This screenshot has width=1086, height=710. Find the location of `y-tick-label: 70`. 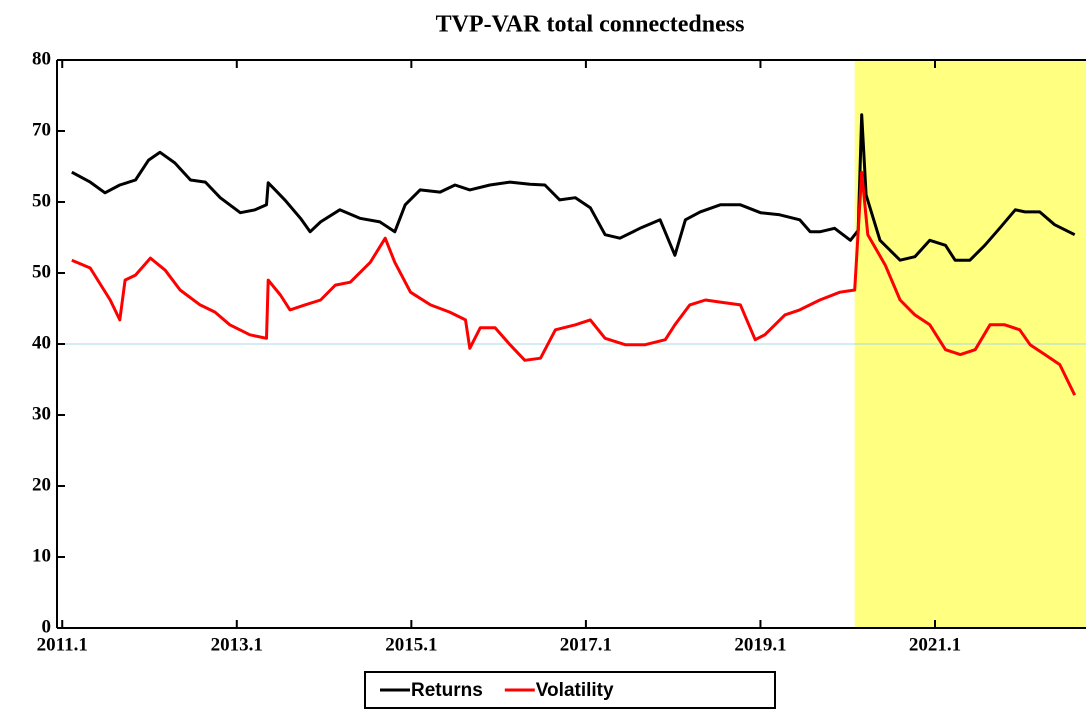

y-tick-label: 70 is located at coordinates (41, 129).